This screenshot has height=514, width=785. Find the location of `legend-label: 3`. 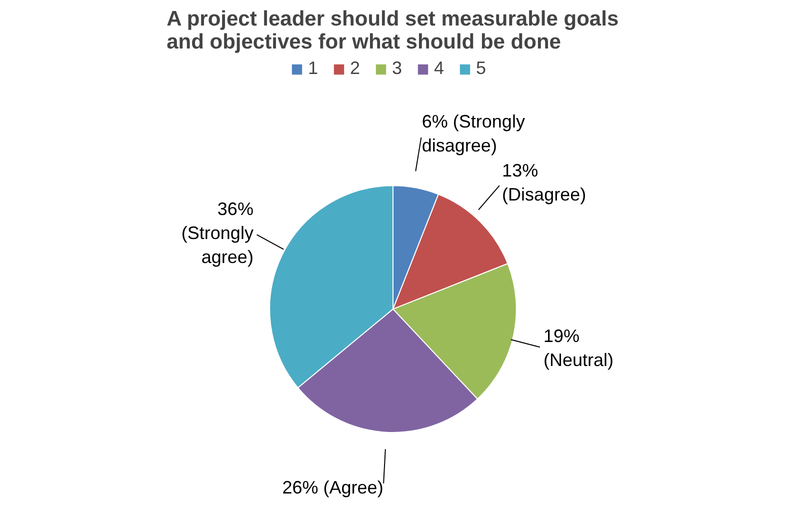

legend-label: 3 is located at coordinates (398, 68).